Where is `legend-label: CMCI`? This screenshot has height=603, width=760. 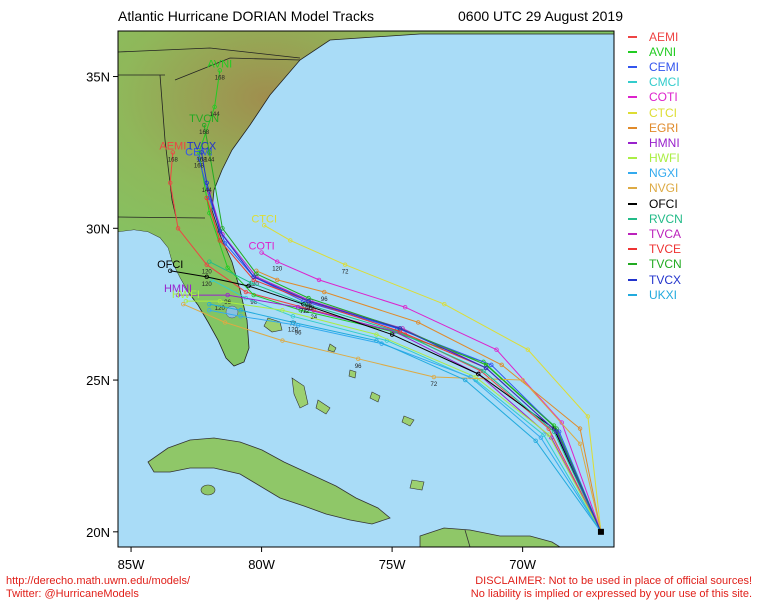 legend-label: CMCI is located at coordinates (664, 82).